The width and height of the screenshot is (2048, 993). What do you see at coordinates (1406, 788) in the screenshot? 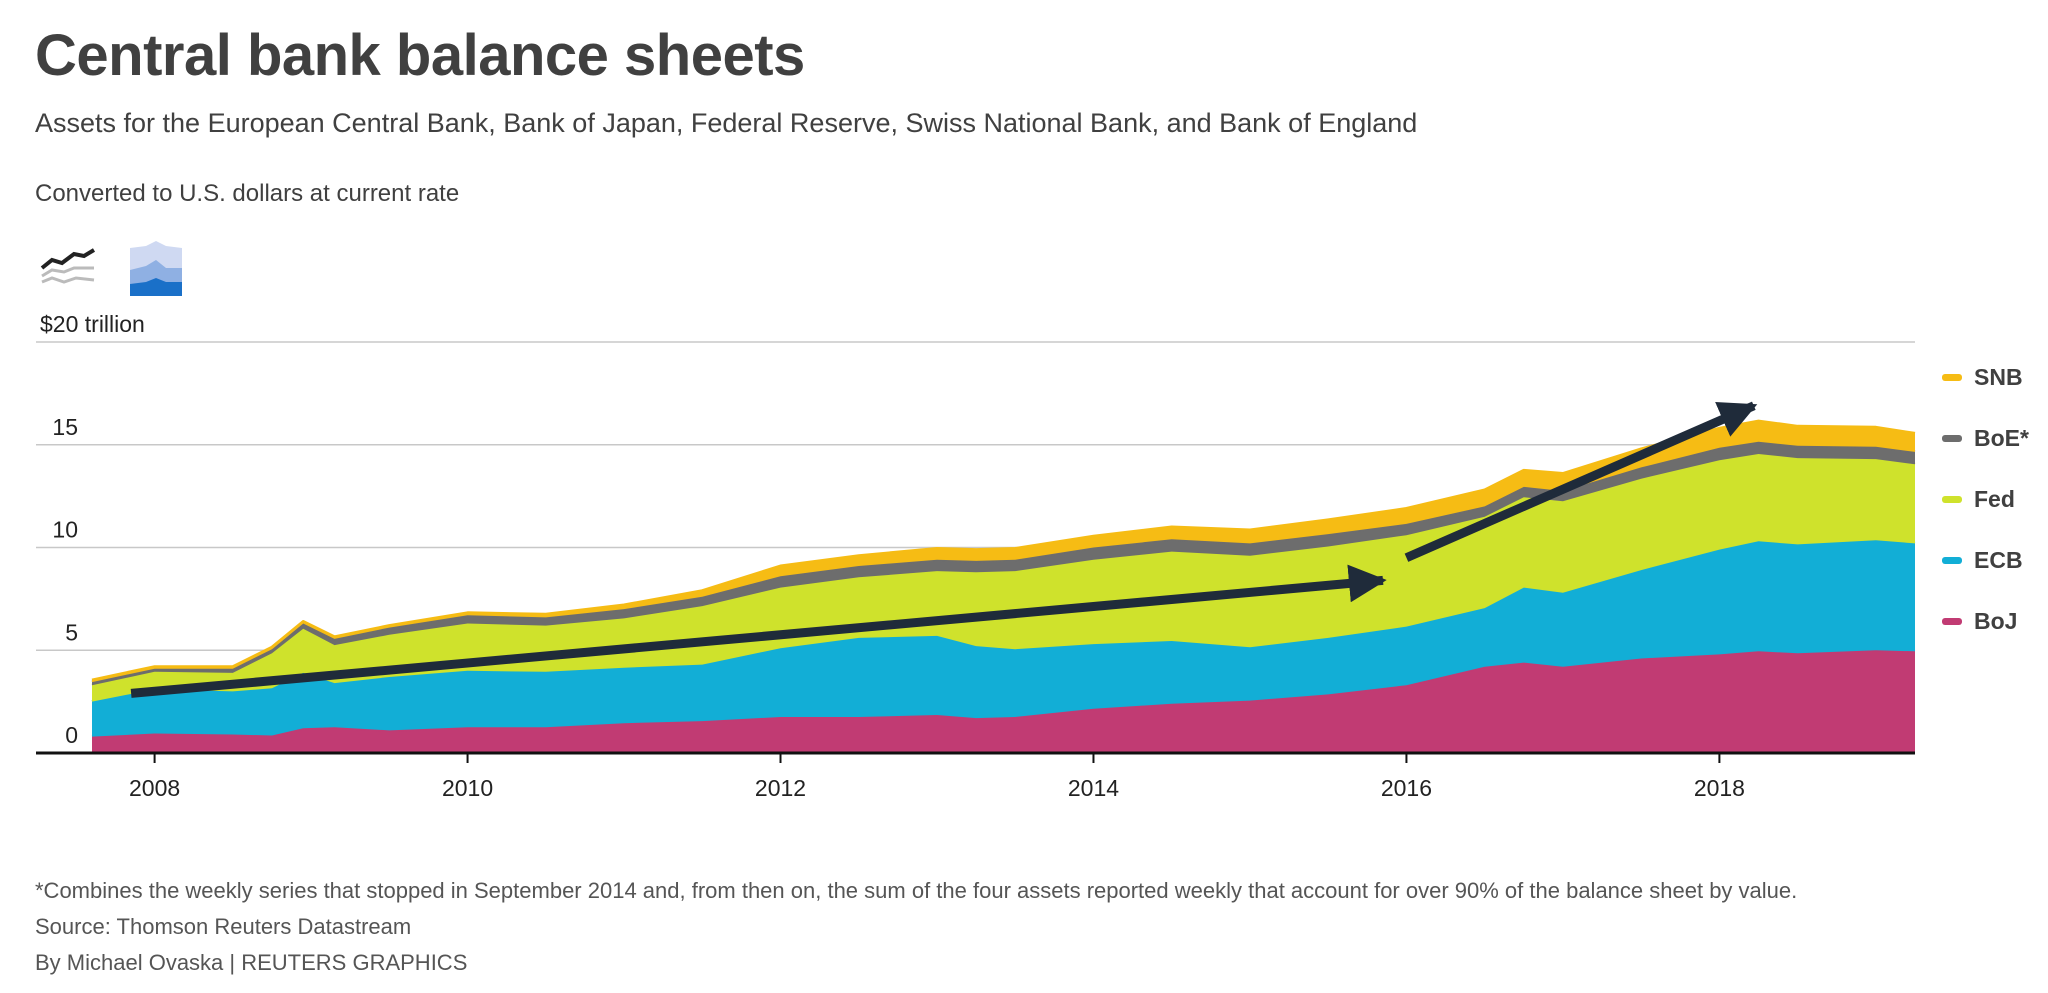
I see `x-tick-label: 2016` at bounding box center [1406, 788].